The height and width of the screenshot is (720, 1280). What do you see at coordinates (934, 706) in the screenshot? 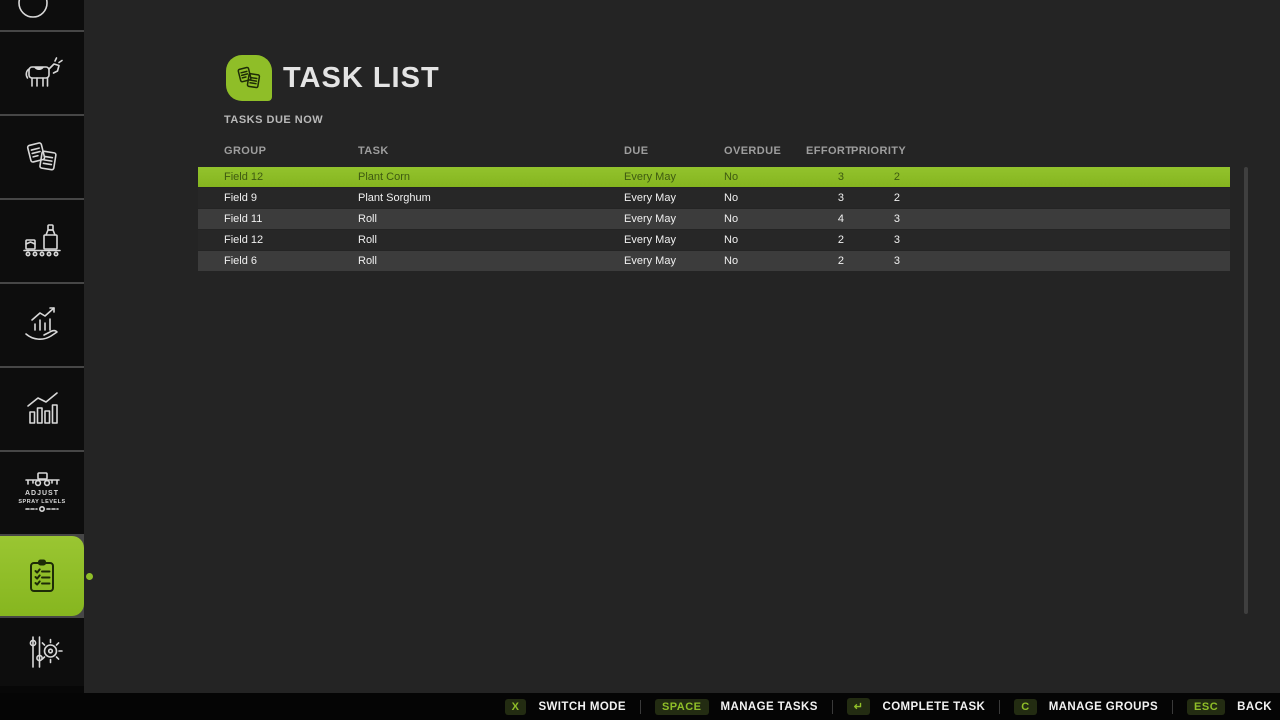
I see `hotkey-label: COMPLETE TASK` at bounding box center [934, 706].